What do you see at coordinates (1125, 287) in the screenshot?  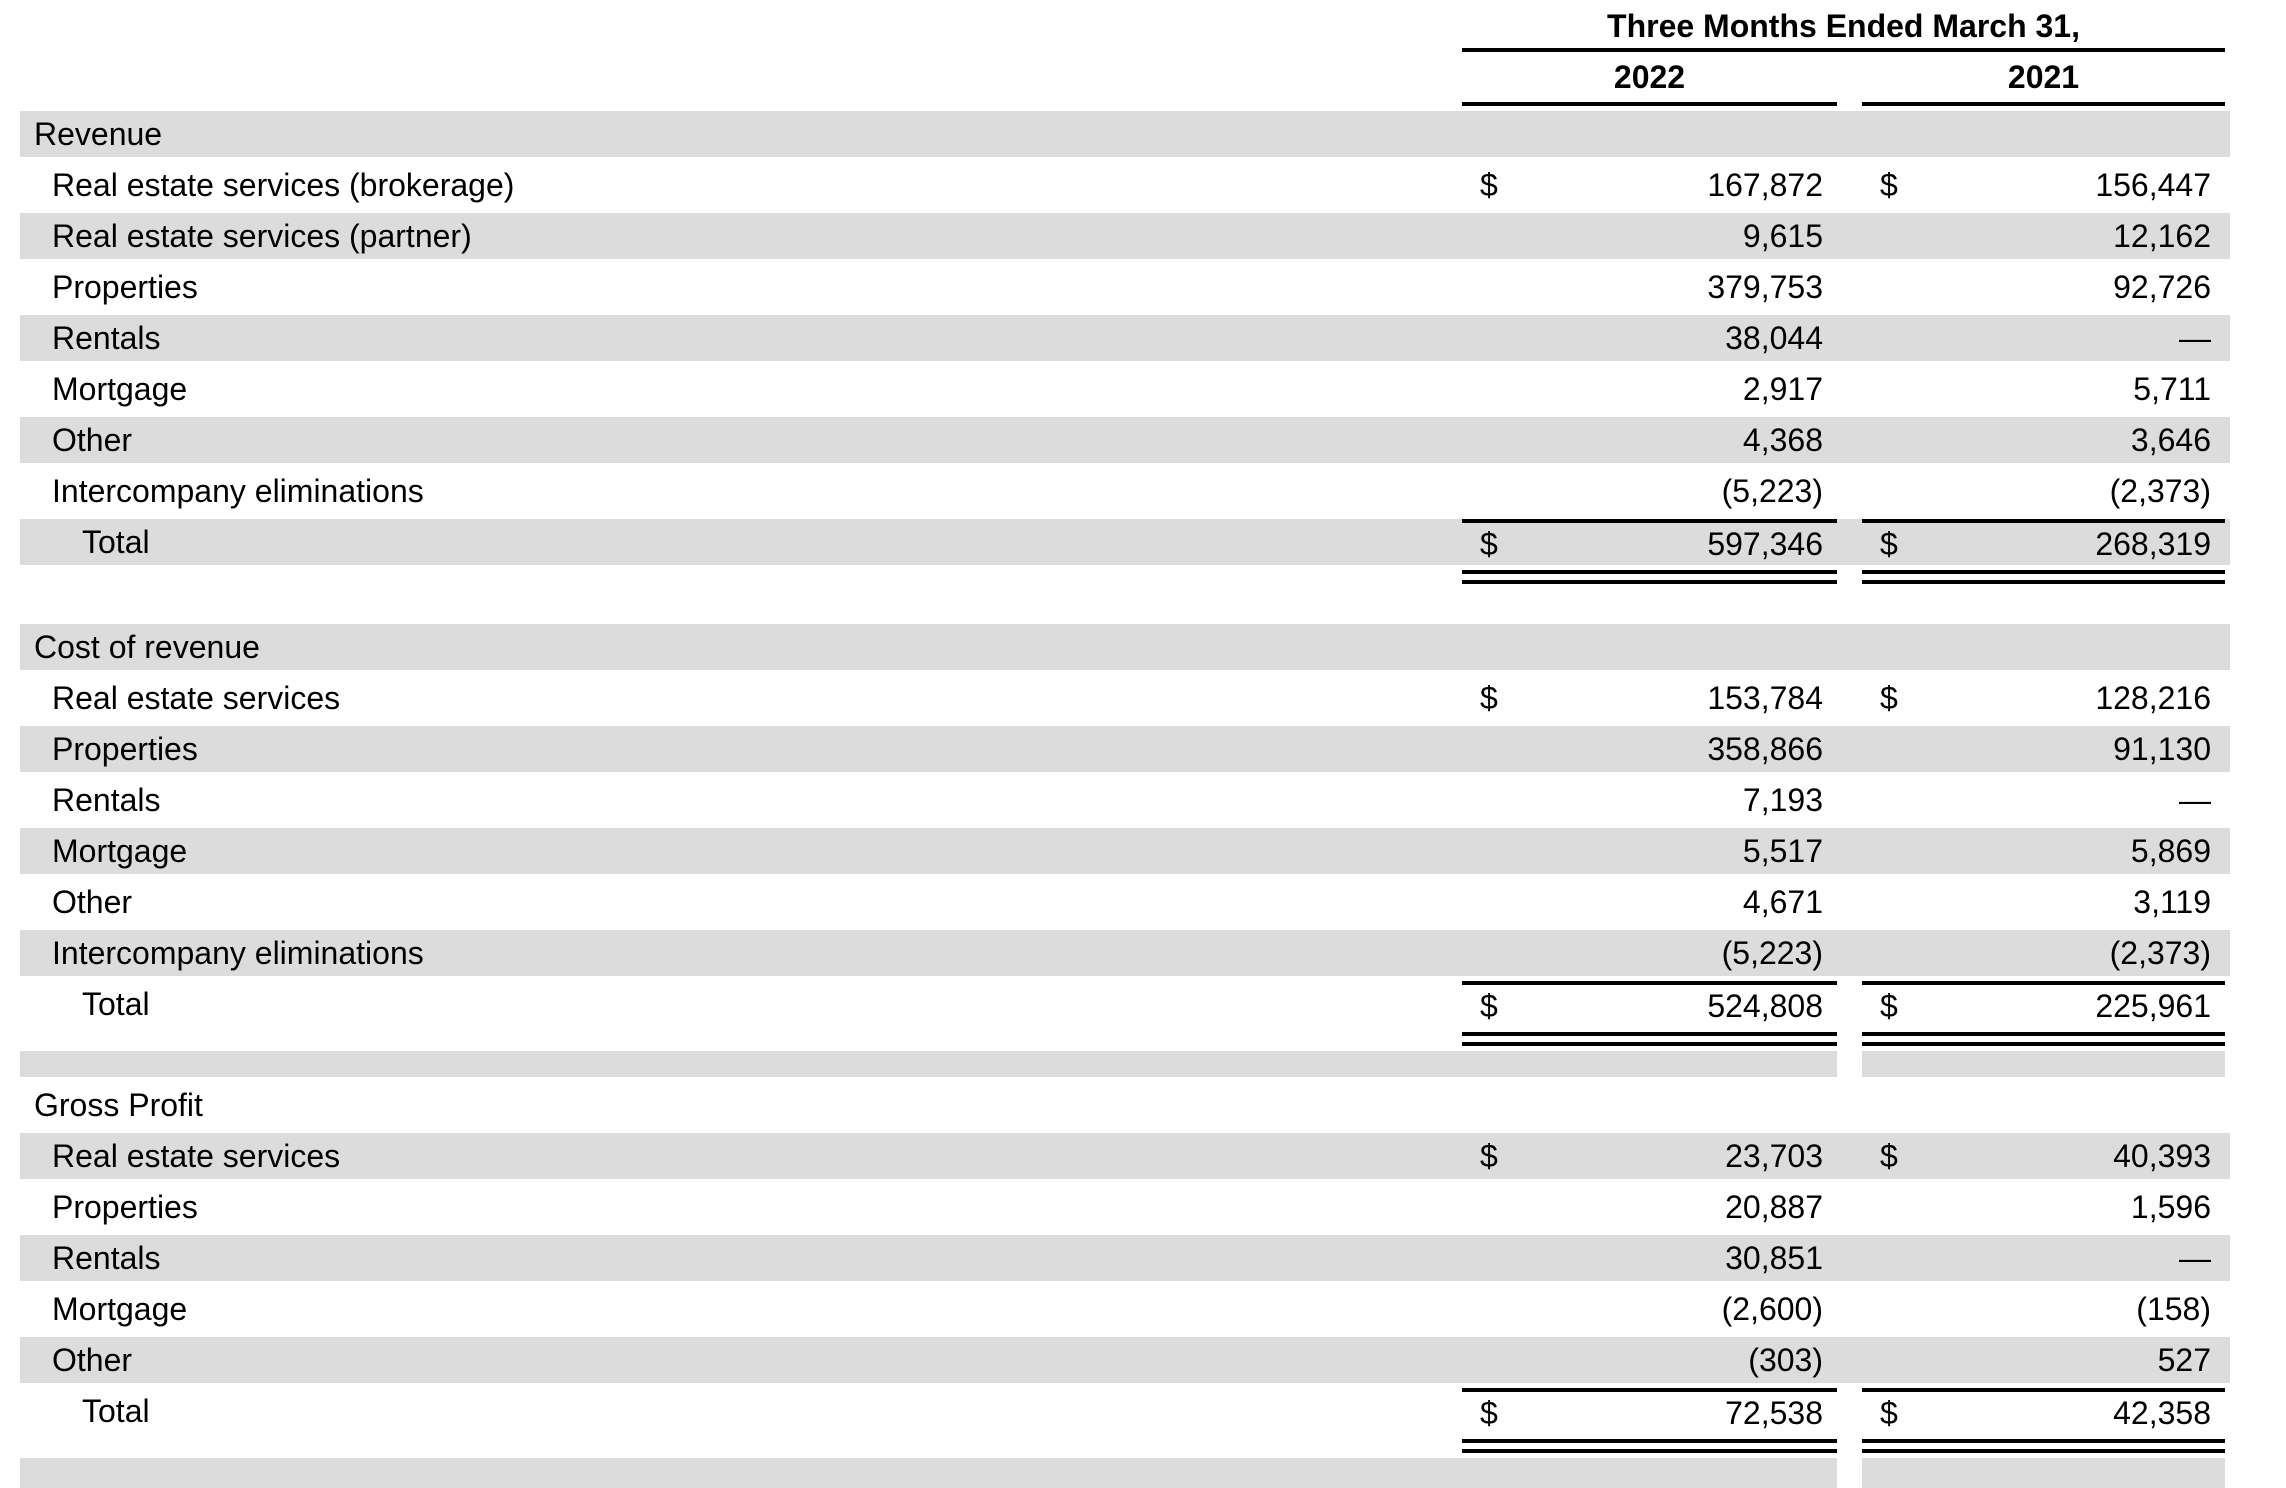 I see `table-row: Properties 379,753 92,726` at bounding box center [1125, 287].